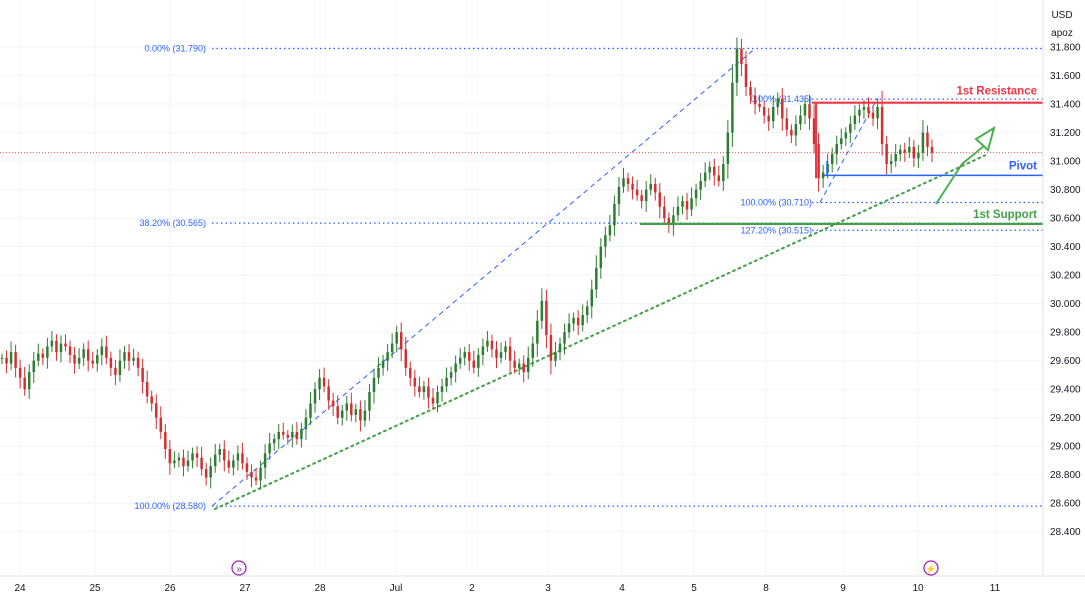  What do you see at coordinates (1065, 76) in the screenshot?
I see `price-tick-label: 31.600` at bounding box center [1065, 76].